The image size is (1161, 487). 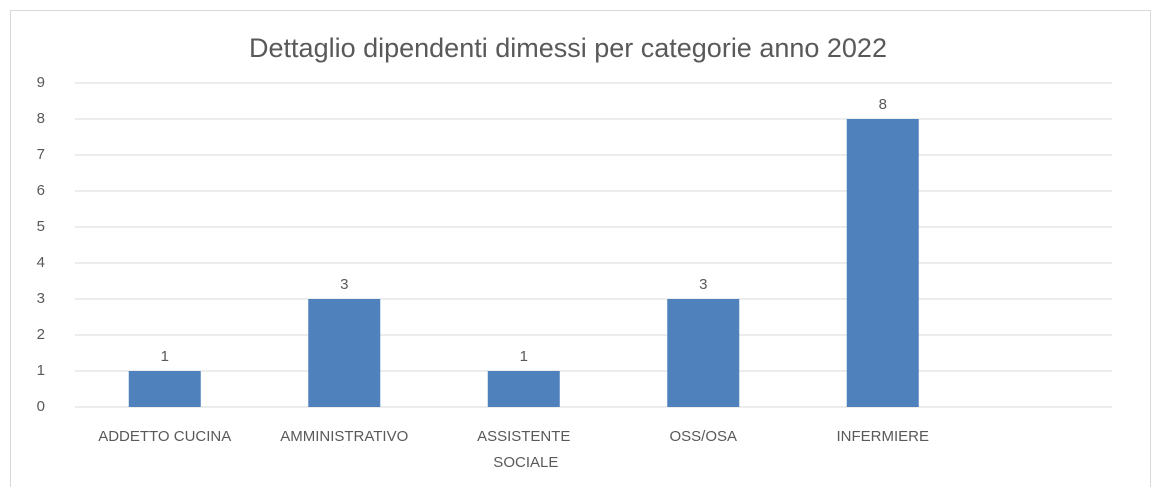 I want to click on y-tick-label: 6, so click(x=41, y=190).